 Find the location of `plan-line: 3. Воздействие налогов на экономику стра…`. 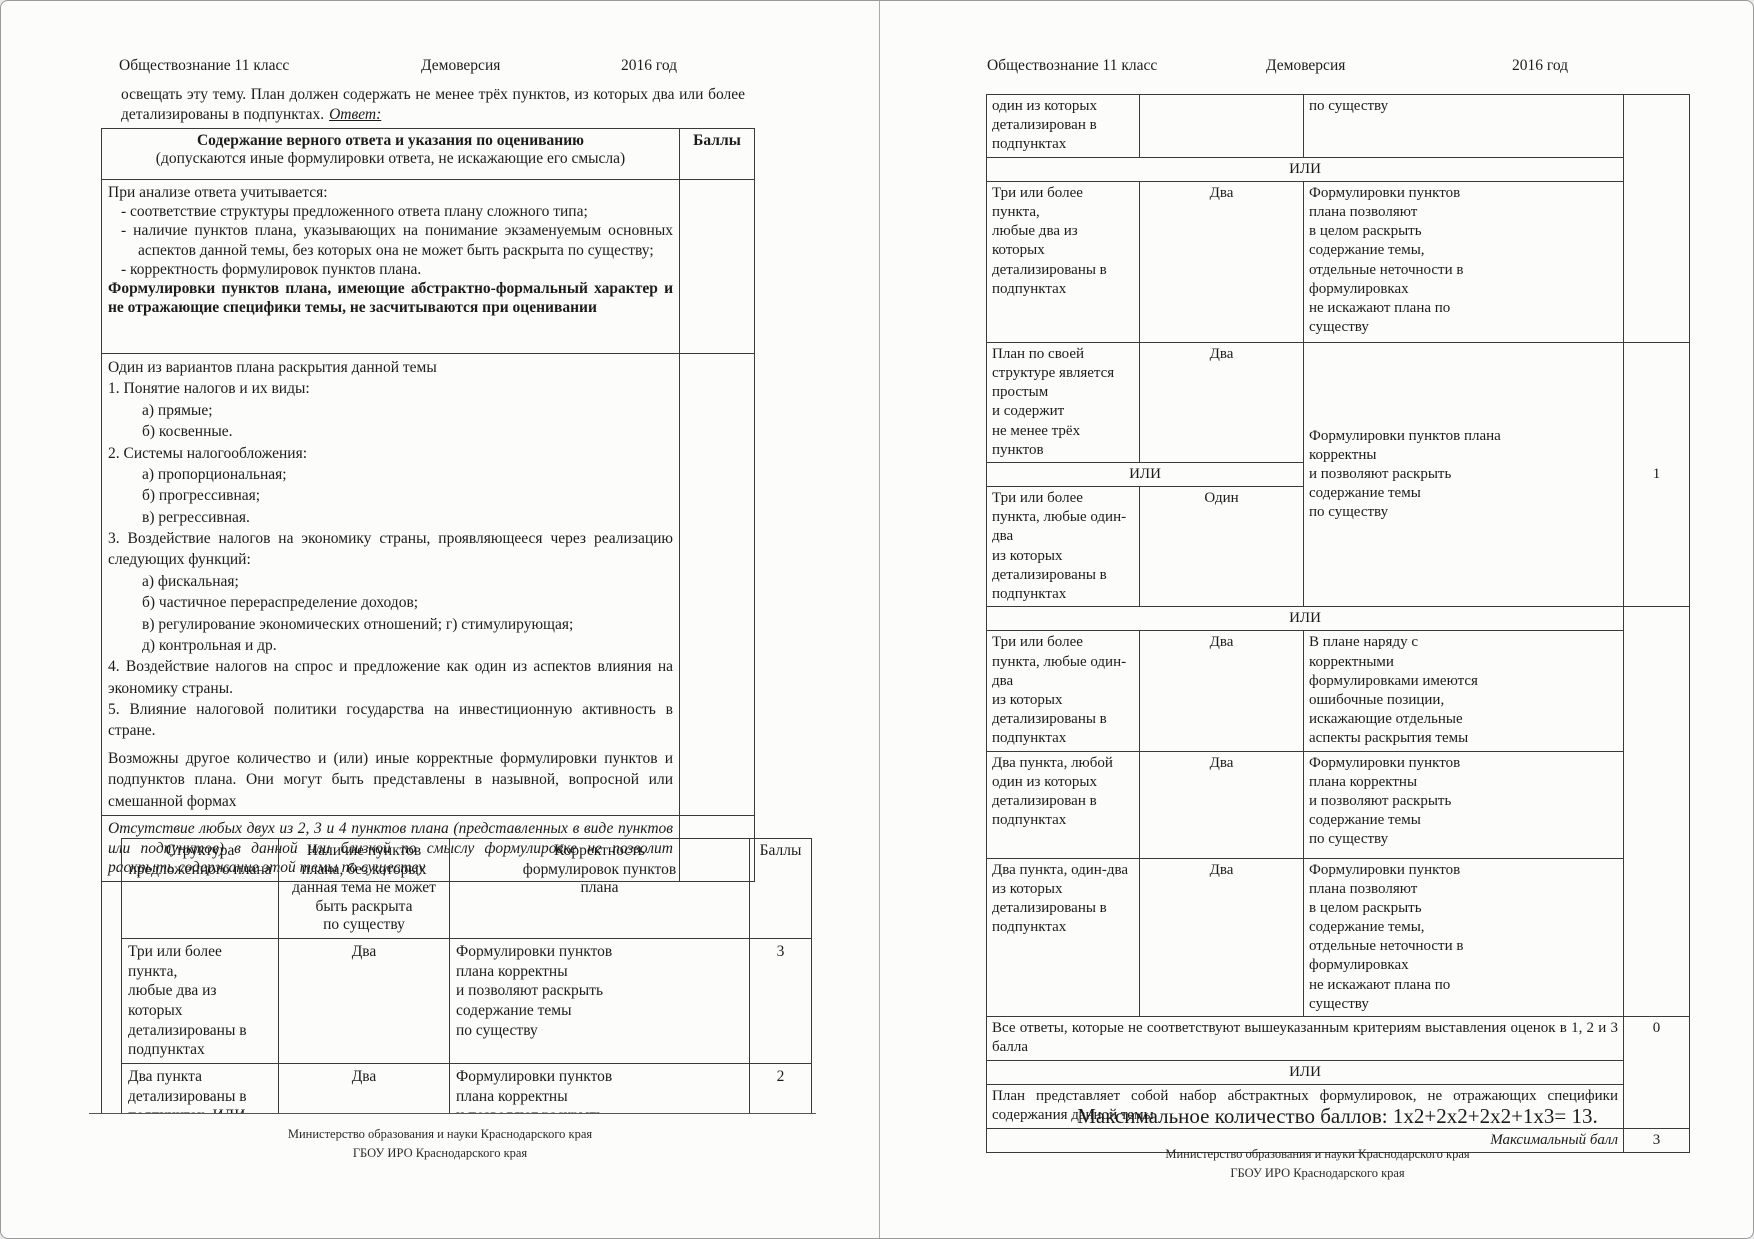

plan-line: 3. Воздействие налогов на экономику стра… is located at coordinates (390, 549).